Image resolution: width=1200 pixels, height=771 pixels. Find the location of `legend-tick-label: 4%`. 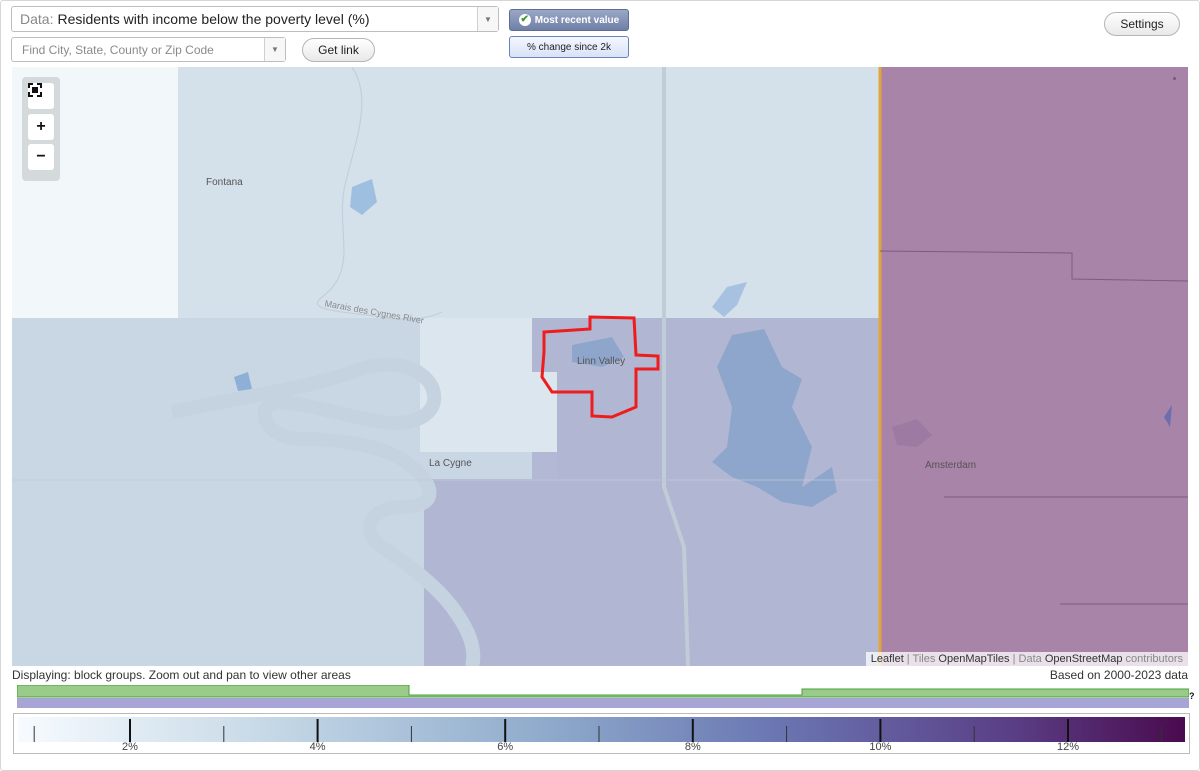

legend-tick-label: 4% is located at coordinates (317, 747).